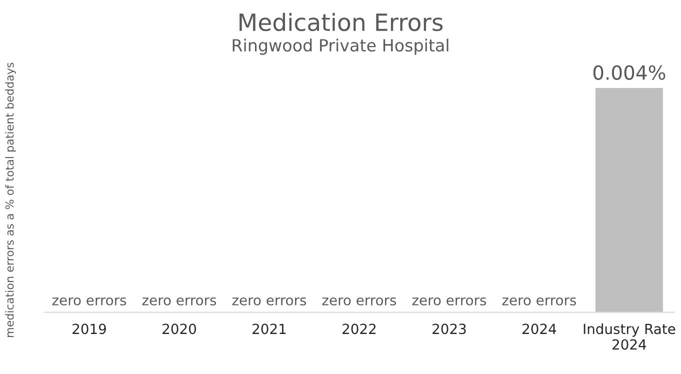  Describe the element at coordinates (629, 72) in the screenshot. I see `data-label: 0.004%` at that location.